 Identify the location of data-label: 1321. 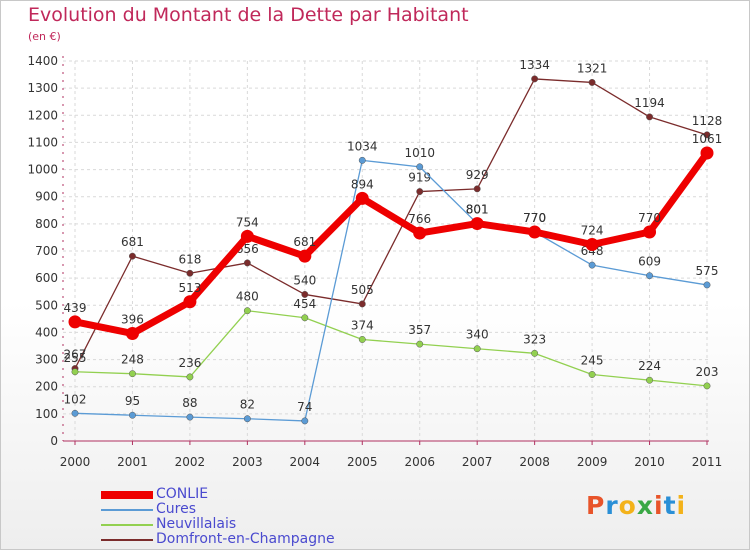
(592, 68).